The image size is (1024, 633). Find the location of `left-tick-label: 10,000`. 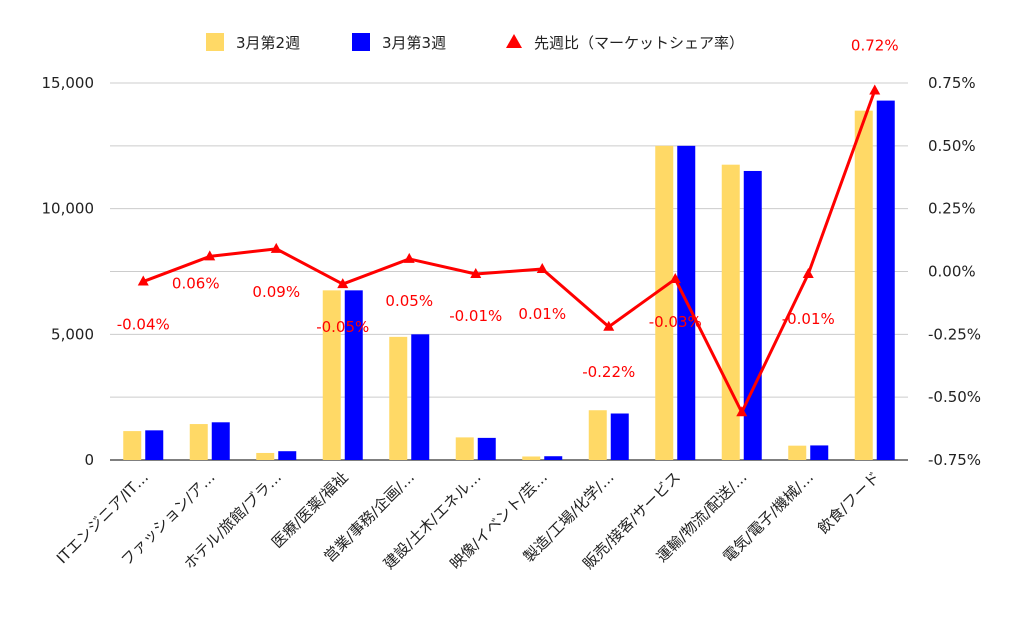

left-tick-label: 10,000 is located at coordinates (68, 209).